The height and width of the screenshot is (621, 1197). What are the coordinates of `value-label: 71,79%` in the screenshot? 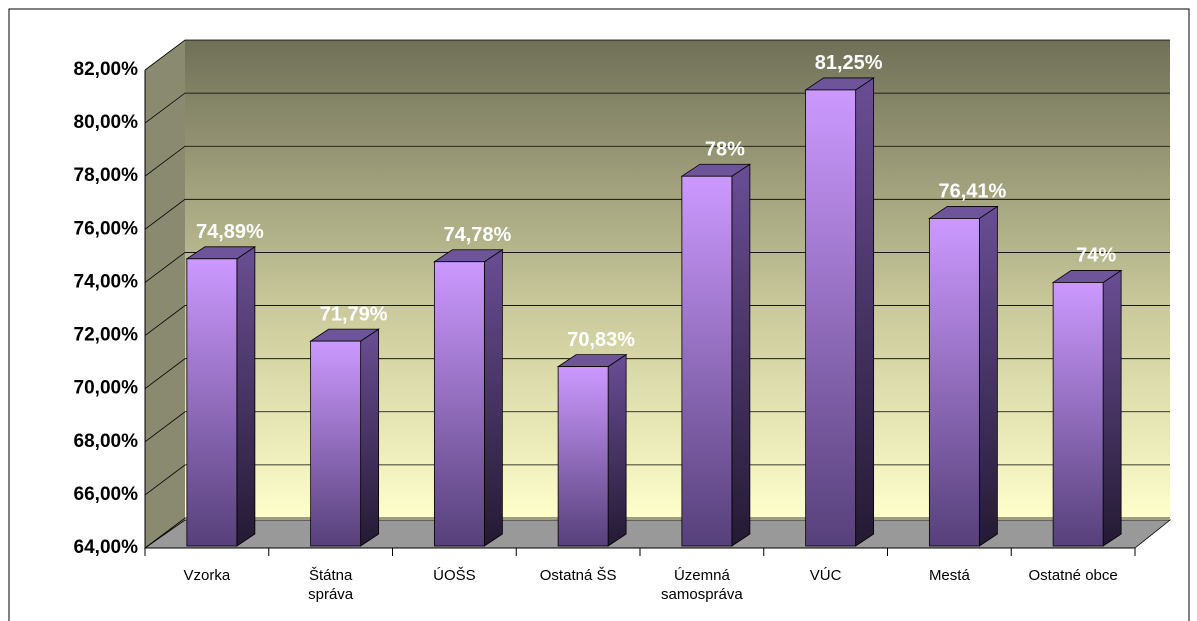 It's located at (354, 314).